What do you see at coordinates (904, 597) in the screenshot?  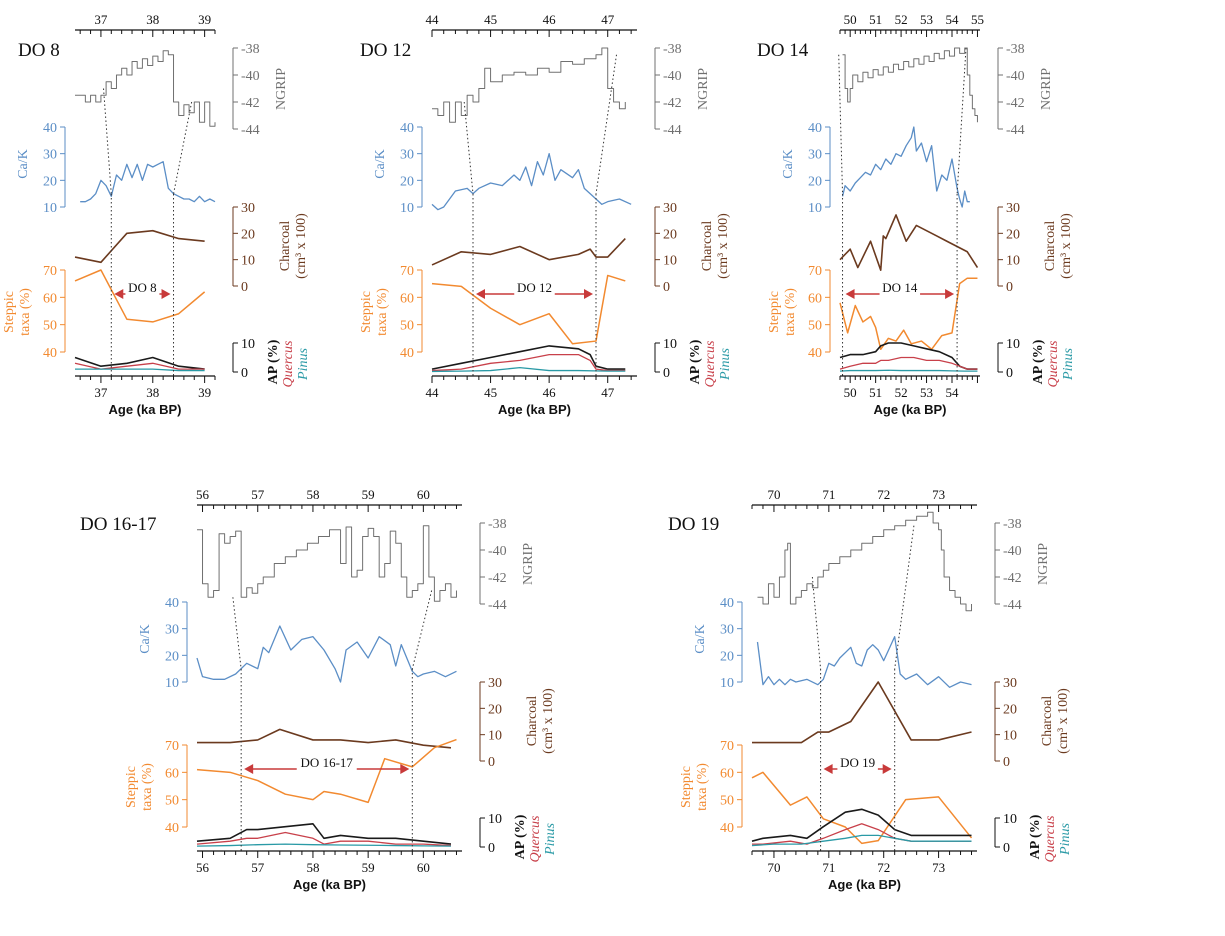 I see `event-link-dotted` at bounding box center [904, 597].